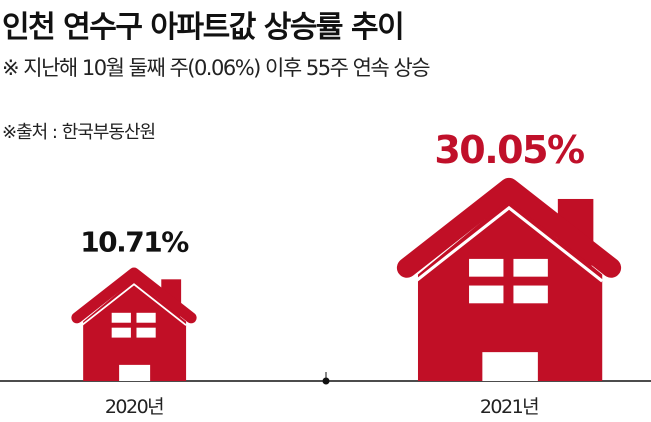 Image resolution: width=651 pixels, height=422 pixels. Describe the element at coordinates (134, 241) in the screenshot. I see `value-label: 10.71%` at that location.